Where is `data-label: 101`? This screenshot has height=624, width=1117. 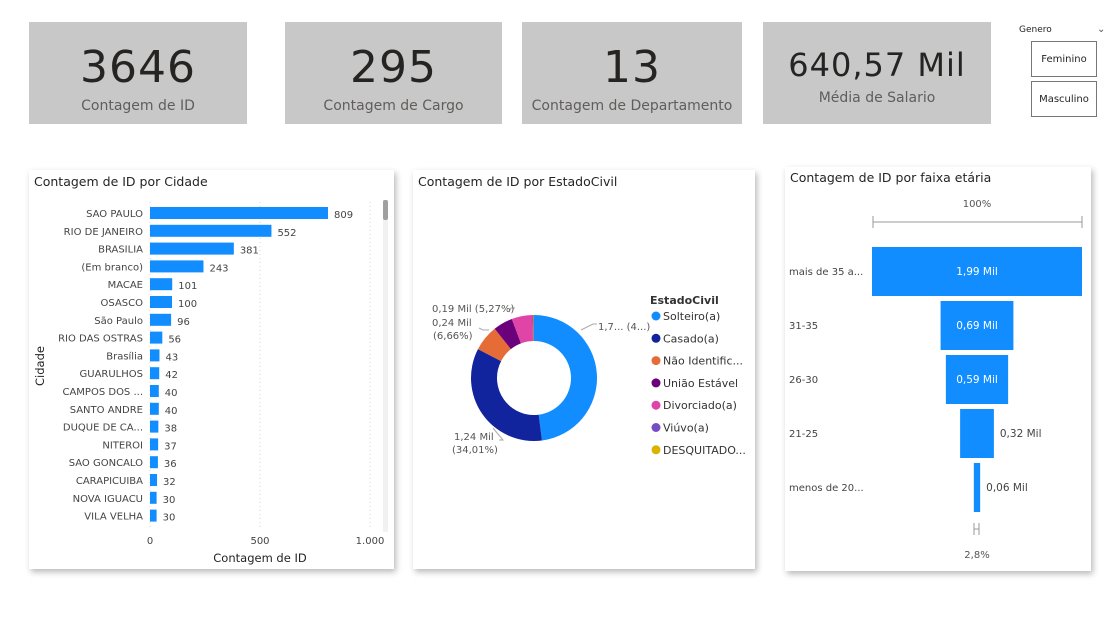 data-label: 101 is located at coordinates (187, 286).